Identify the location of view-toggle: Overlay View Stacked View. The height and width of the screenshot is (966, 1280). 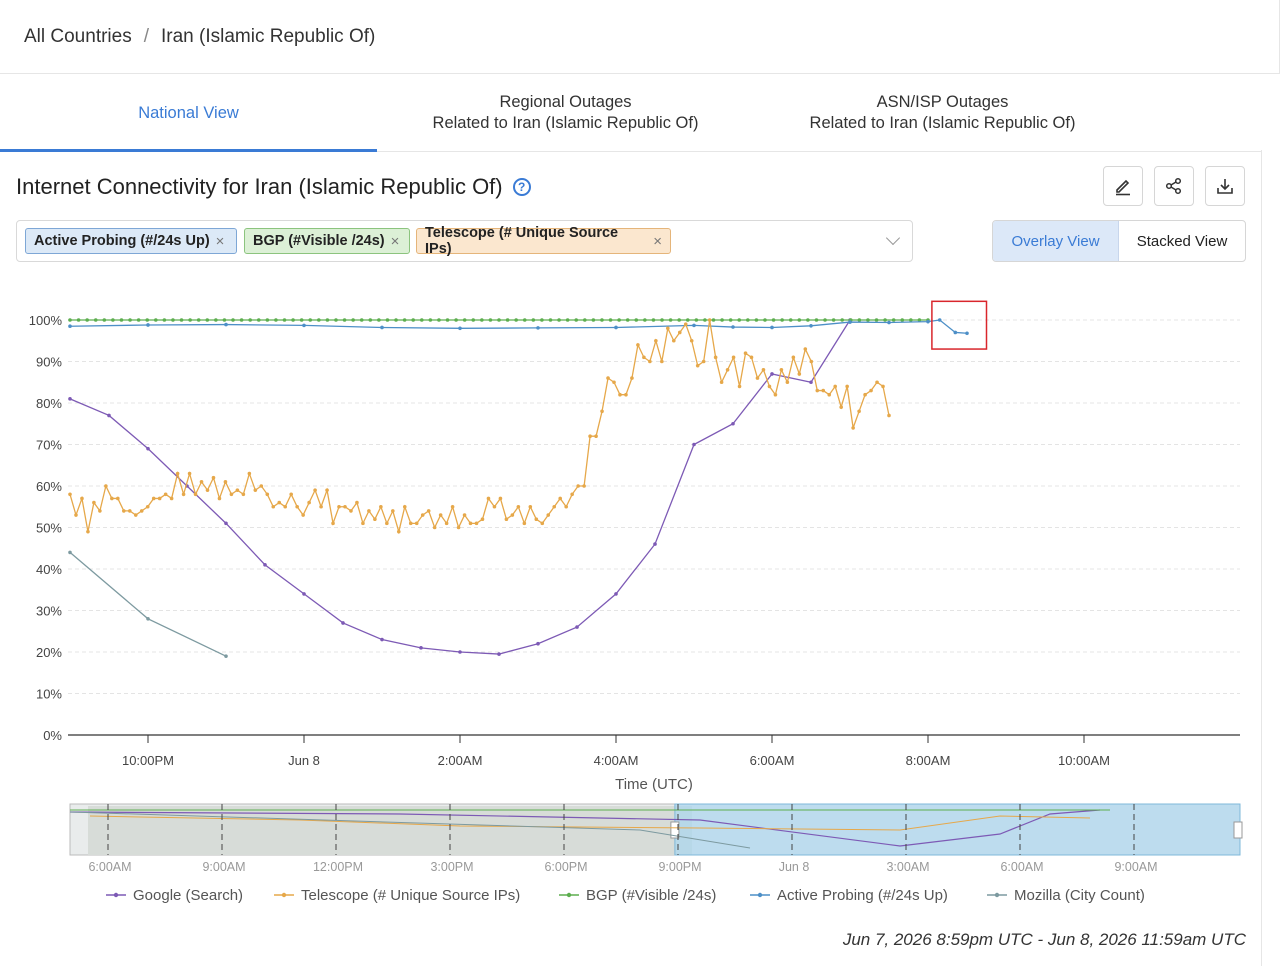
(1119, 241).